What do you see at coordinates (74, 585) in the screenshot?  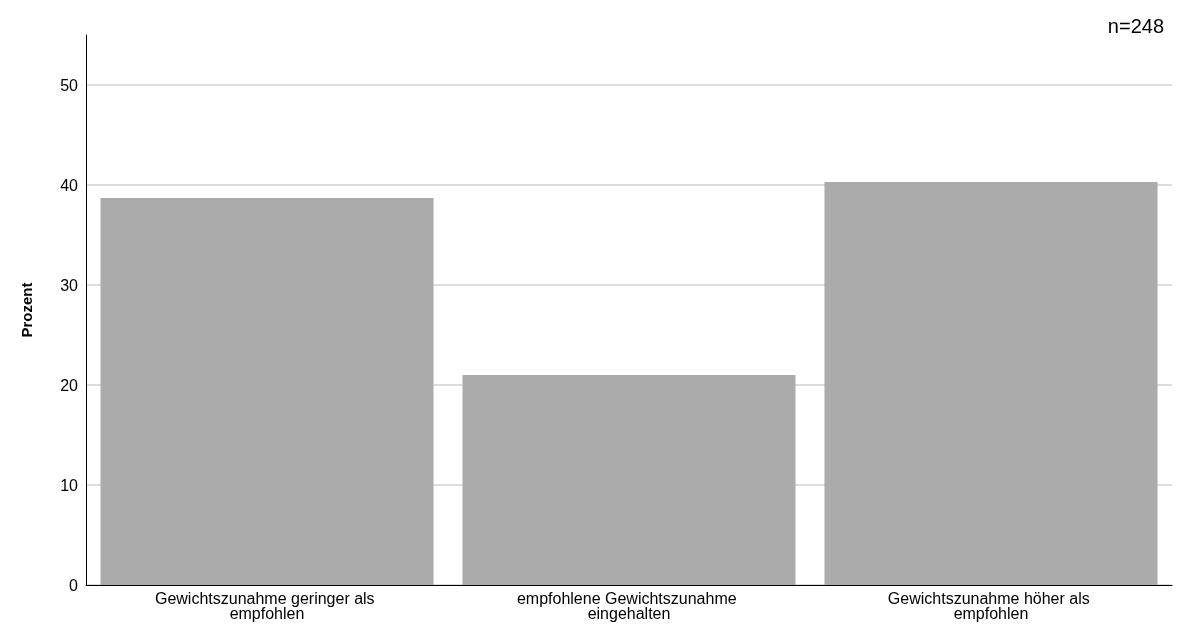 I see `y-tick-label: 0` at bounding box center [74, 585].